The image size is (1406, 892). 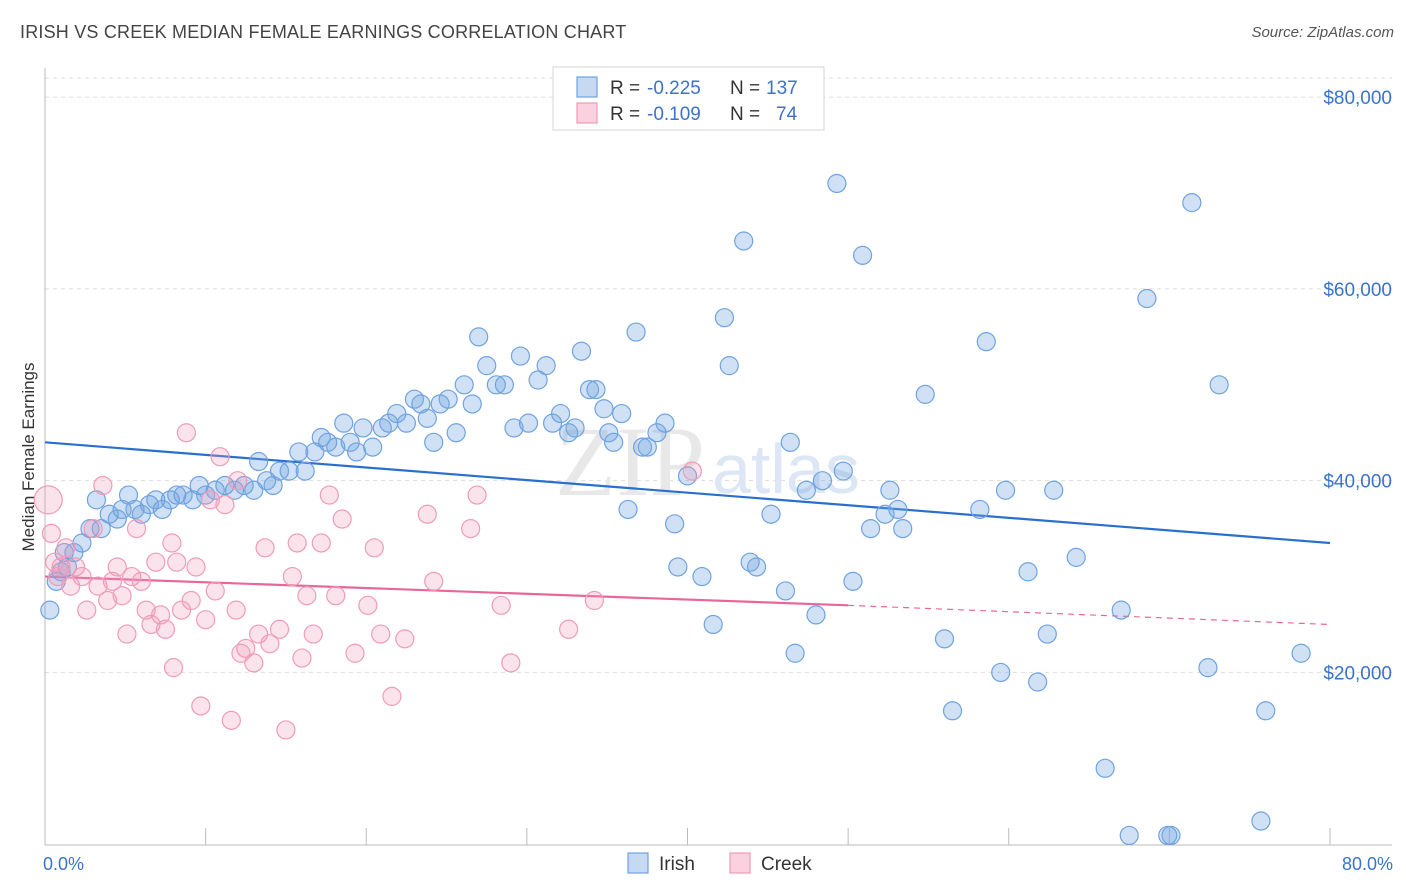 I want to click on legend-n-value-irish: 137, so click(x=782, y=88).